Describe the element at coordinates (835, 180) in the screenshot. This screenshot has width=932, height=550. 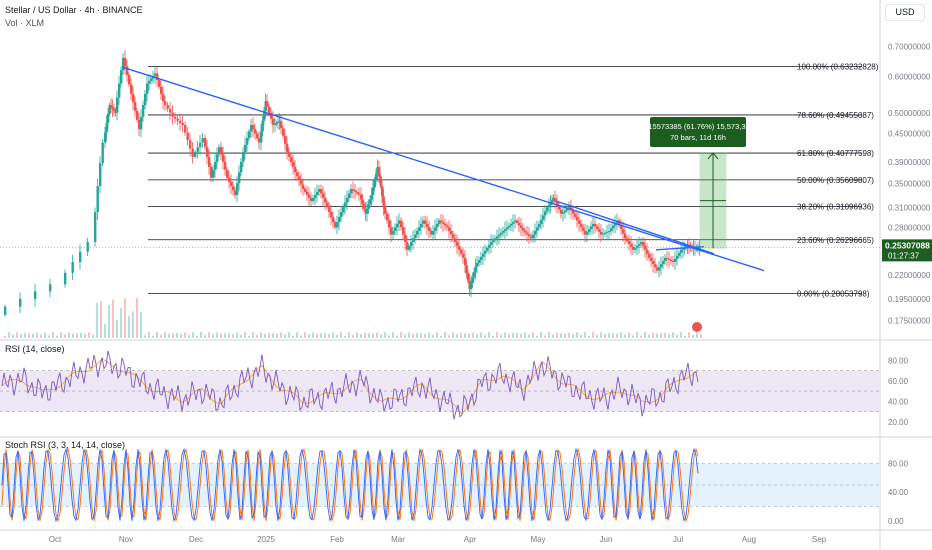
I see `fib-level-label: 50.00% (0.35609807)` at that location.